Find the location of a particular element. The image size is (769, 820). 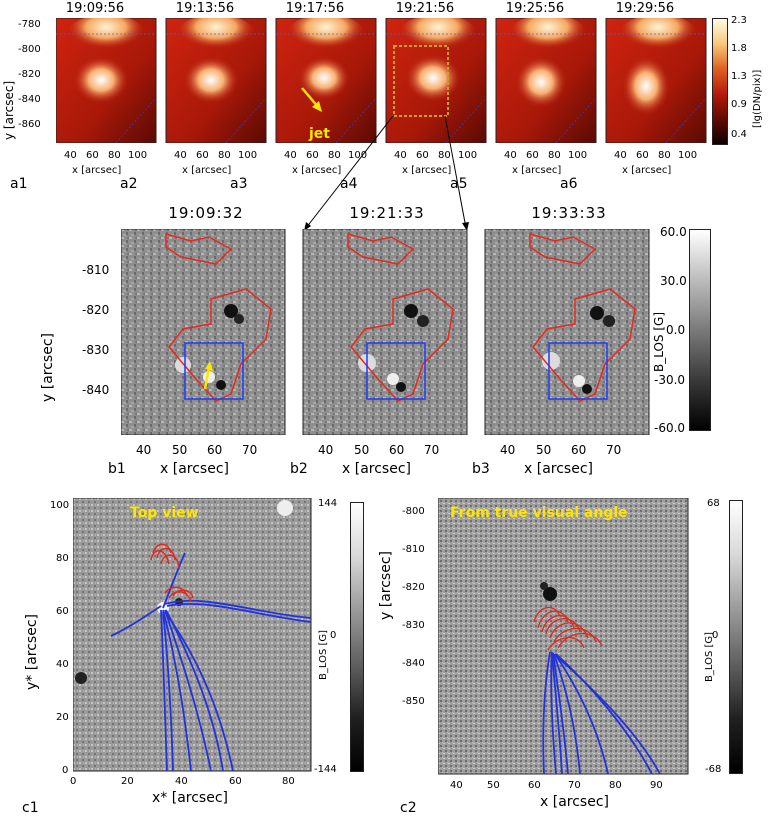

closed-fieldlines-c1 is located at coordinates (172, 573).